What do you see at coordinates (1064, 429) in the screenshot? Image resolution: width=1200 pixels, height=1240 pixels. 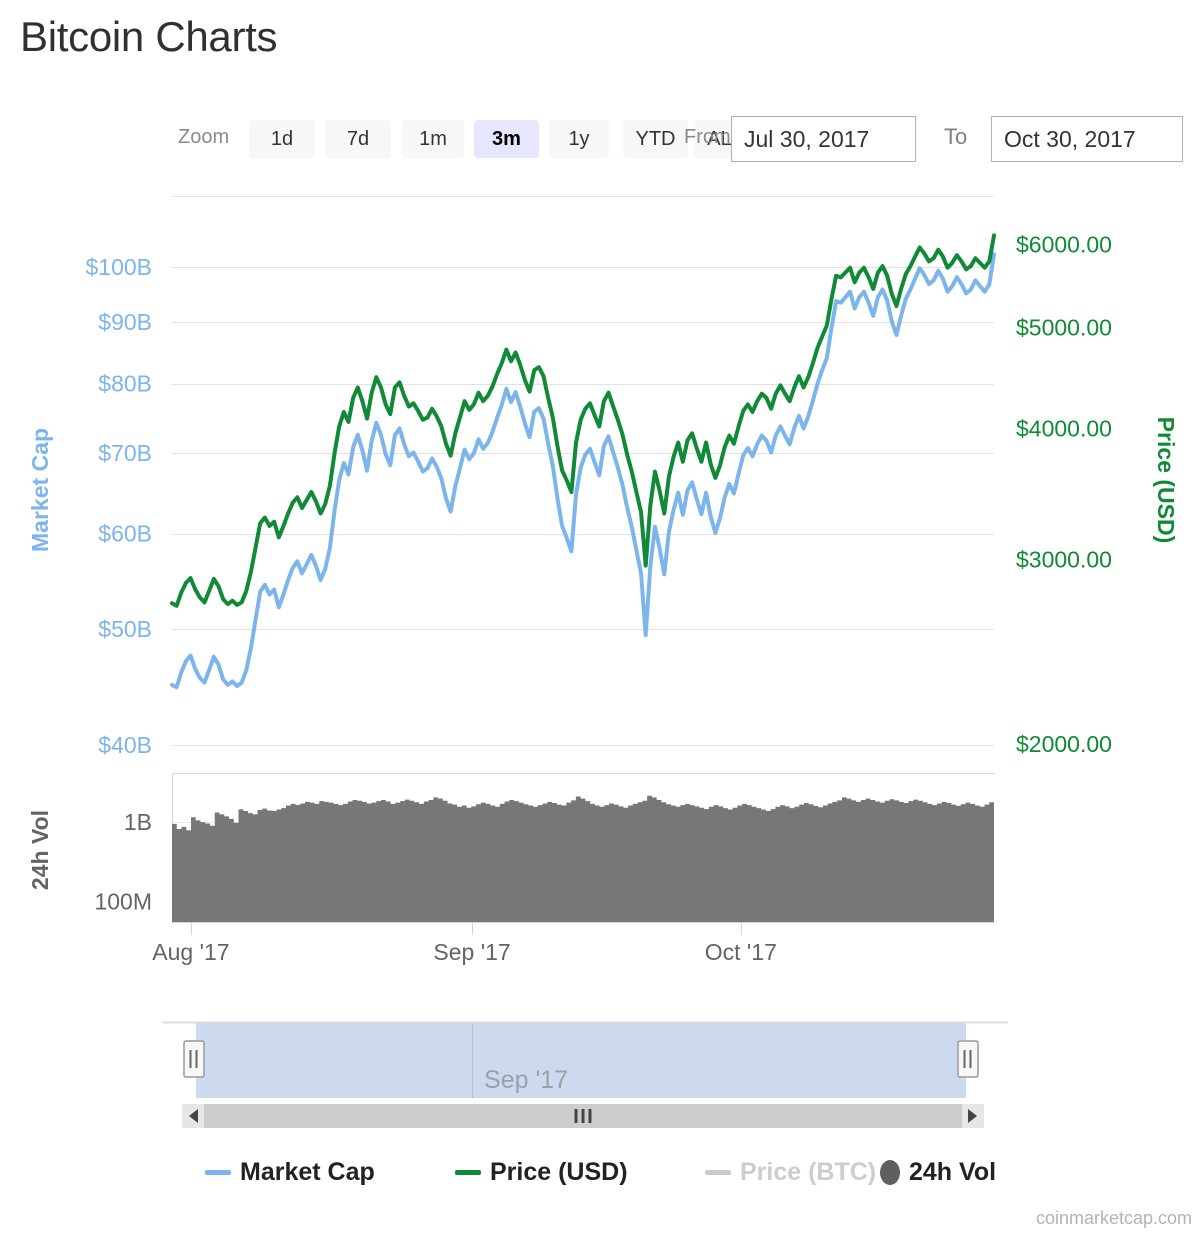 I see `svg-text: $4000.00` at bounding box center [1064, 429].